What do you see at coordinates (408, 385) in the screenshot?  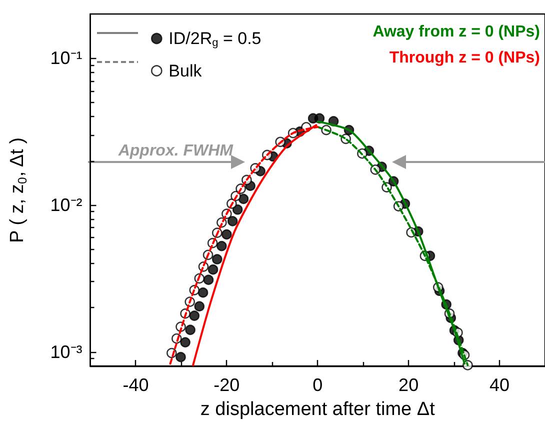 I see `x-tick-label: 20` at bounding box center [408, 385].